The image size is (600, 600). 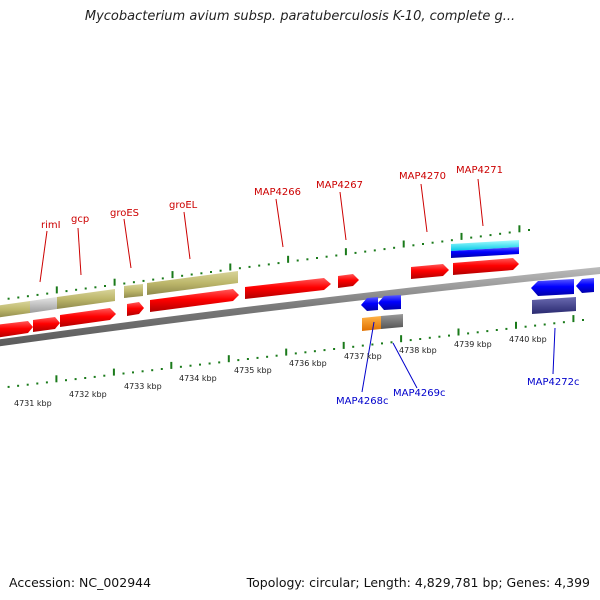 I want to click on label-MAP4269c: MAP4269c, so click(x=419, y=393).